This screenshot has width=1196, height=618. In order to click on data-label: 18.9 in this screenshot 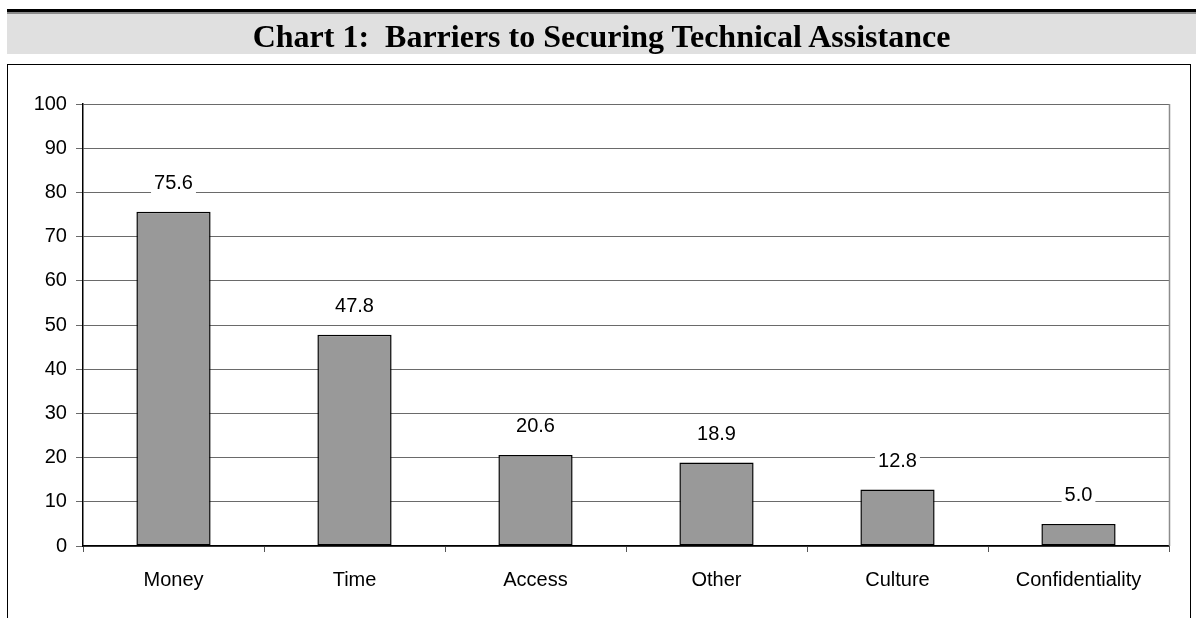, I will do `click(716, 432)`.